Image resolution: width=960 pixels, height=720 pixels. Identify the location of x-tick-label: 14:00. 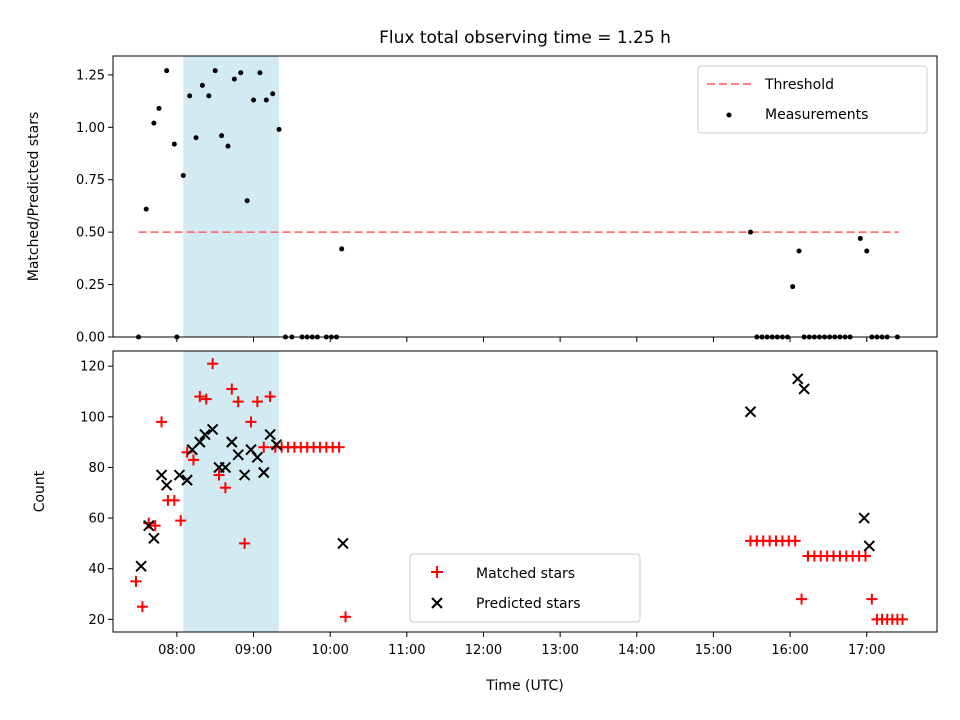
(636, 650).